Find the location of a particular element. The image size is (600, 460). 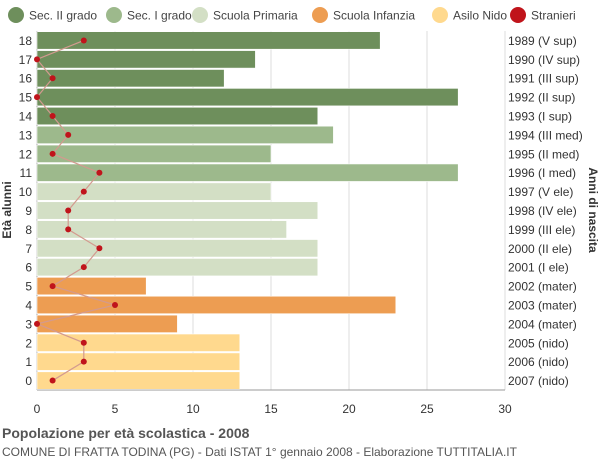

x-tick-label: 10 is located at coordinates (193, 409).